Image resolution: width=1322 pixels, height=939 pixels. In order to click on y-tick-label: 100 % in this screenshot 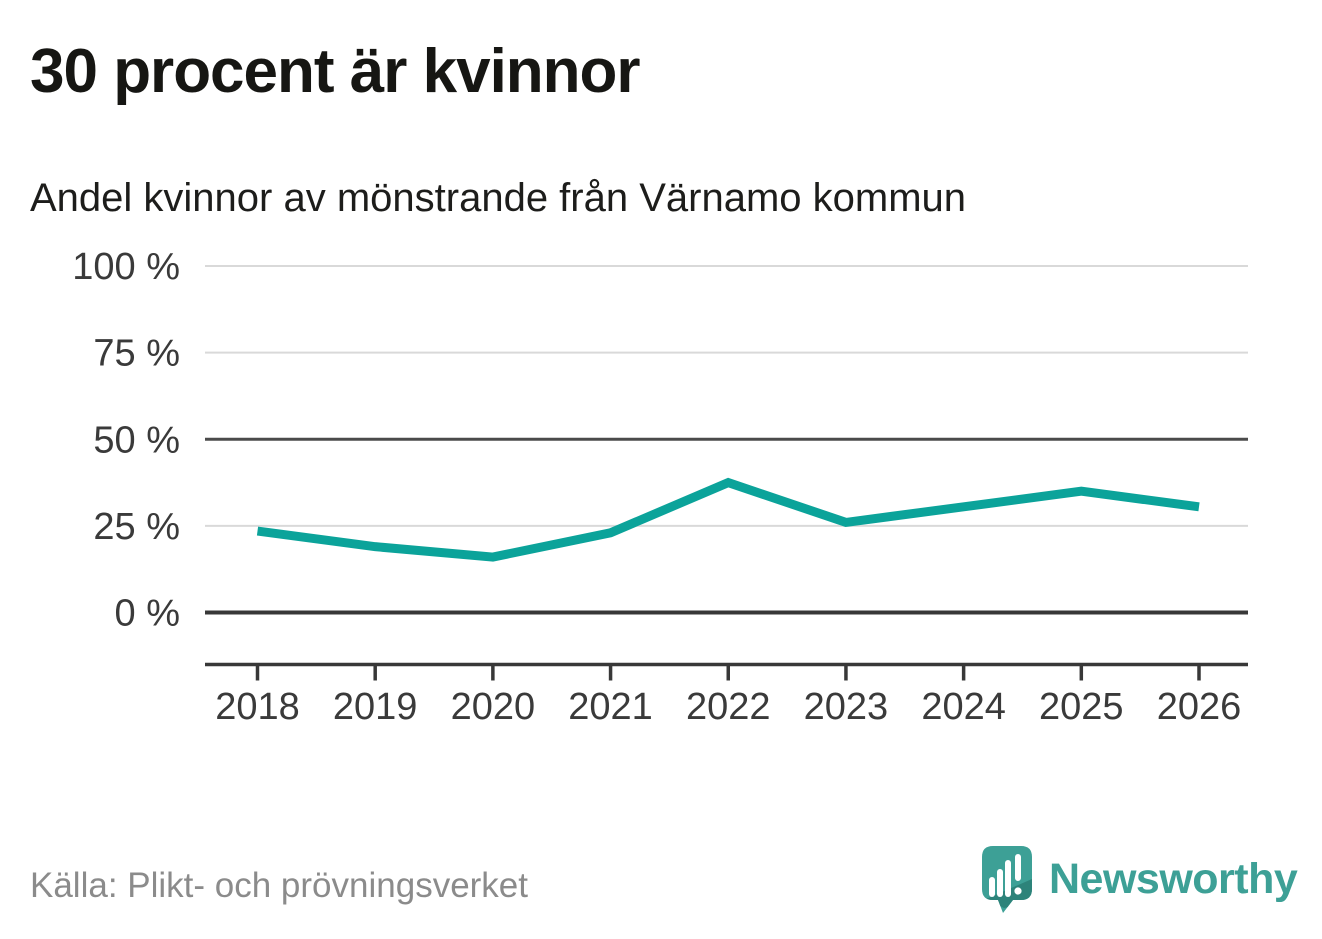, I will do `click(126, 267)`.